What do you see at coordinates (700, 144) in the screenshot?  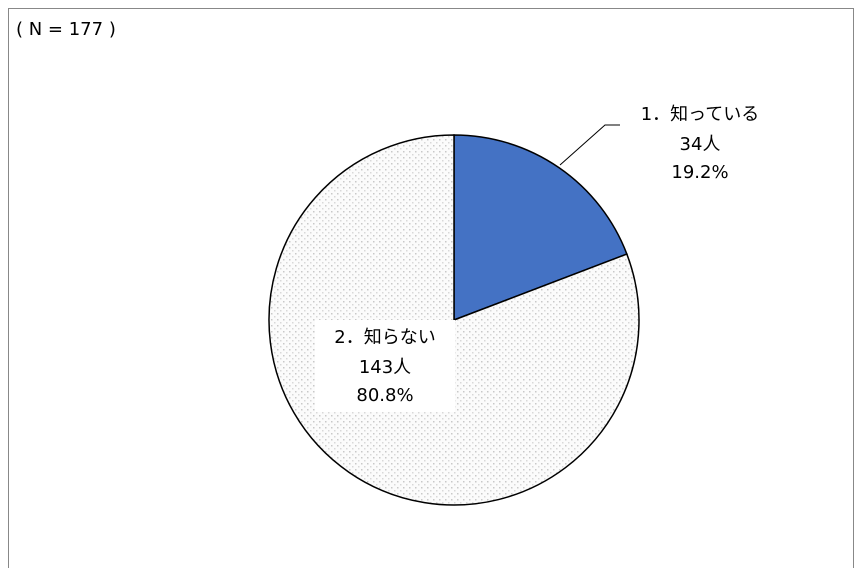 I see `count-label: 34人` at bounding box center [700, 144].